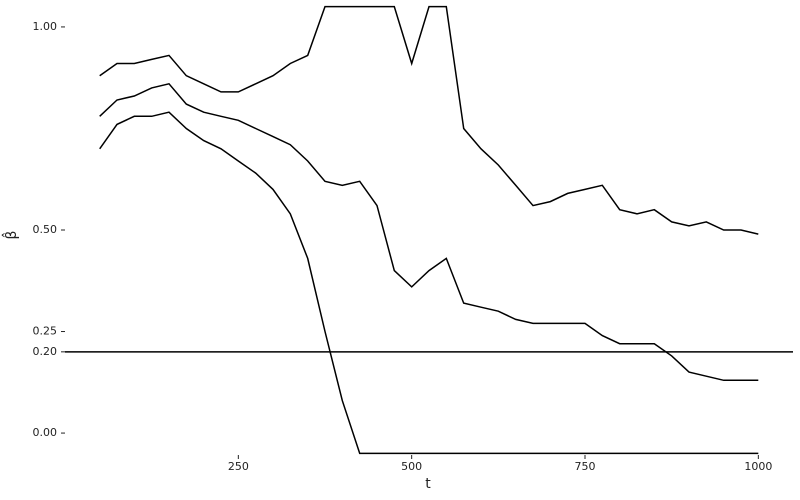 This screenshot has height=500, width=800. What do you see at coordinates (45, 26) in the screenshot?
I see `y-tick-label: 1.00` at bounding box center [45, 26].